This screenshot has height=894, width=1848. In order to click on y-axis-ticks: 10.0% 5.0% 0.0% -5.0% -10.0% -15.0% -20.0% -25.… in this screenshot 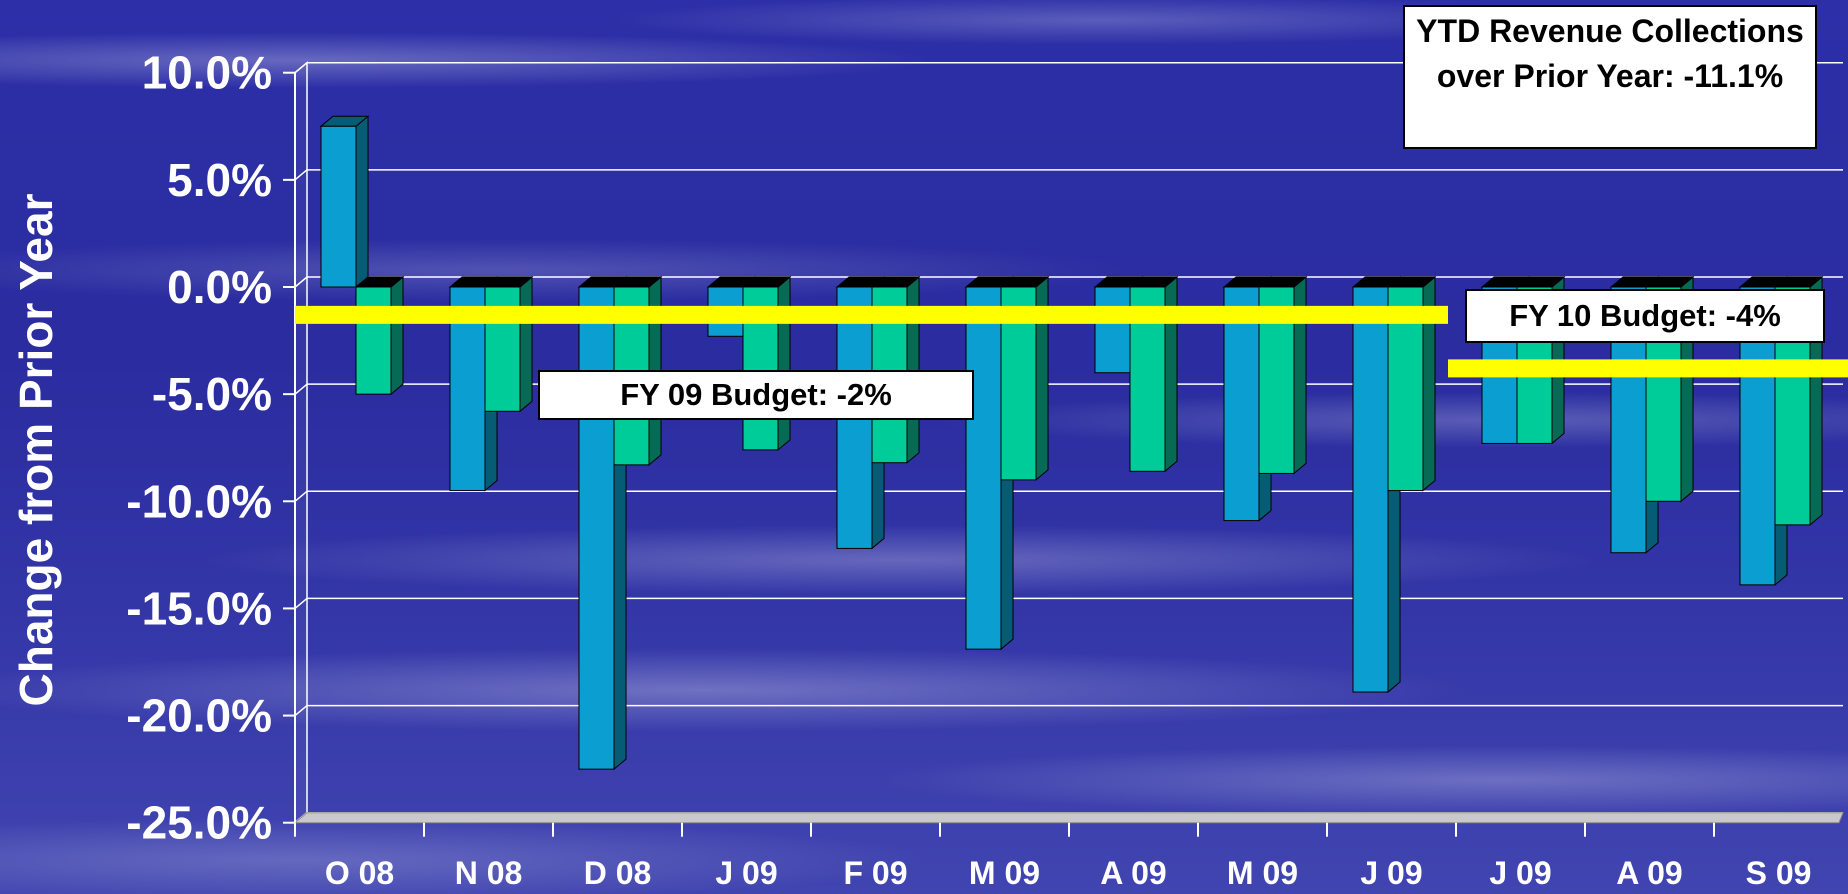, I will do `click(199, 448)`.